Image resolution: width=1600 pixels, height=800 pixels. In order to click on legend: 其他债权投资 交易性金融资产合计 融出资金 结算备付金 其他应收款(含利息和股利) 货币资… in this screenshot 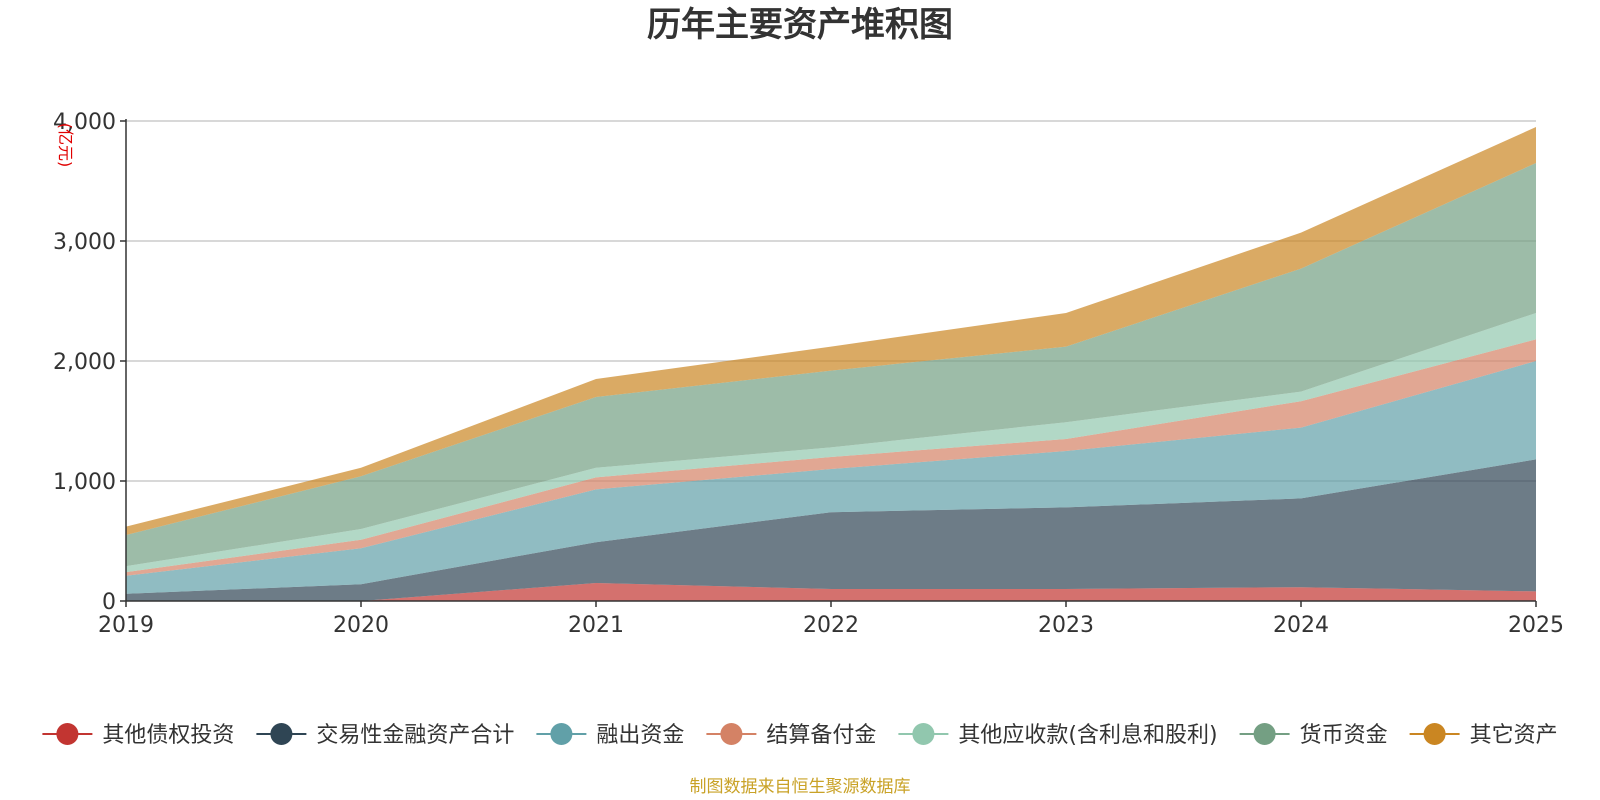, I will do `click(800, 735)`.